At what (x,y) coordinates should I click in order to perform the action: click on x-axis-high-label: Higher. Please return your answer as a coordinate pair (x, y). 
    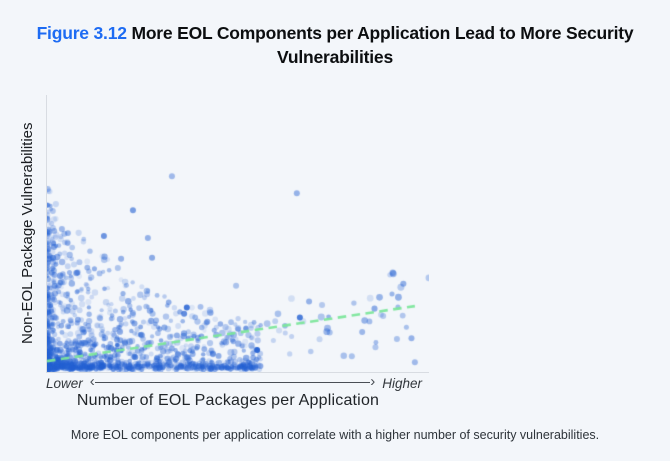
    Looking at the image, I should click on (402, 383).